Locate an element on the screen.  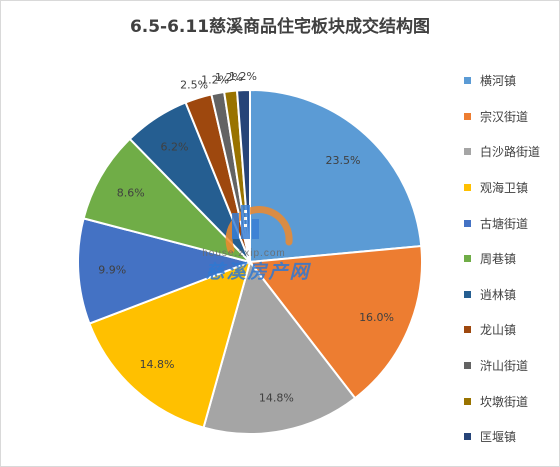
legend-item: 宗汉街道 is located at coordinates (512, 117).